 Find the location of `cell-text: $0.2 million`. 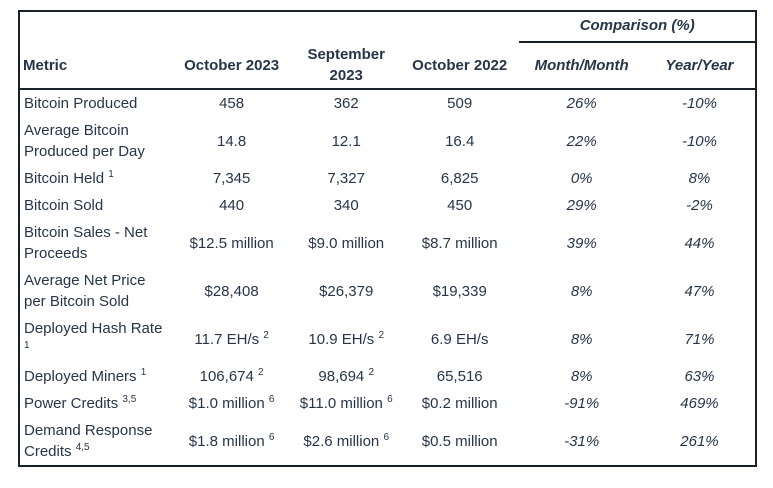

cell-text: $0.2 million is located at coordinates (459, 403).